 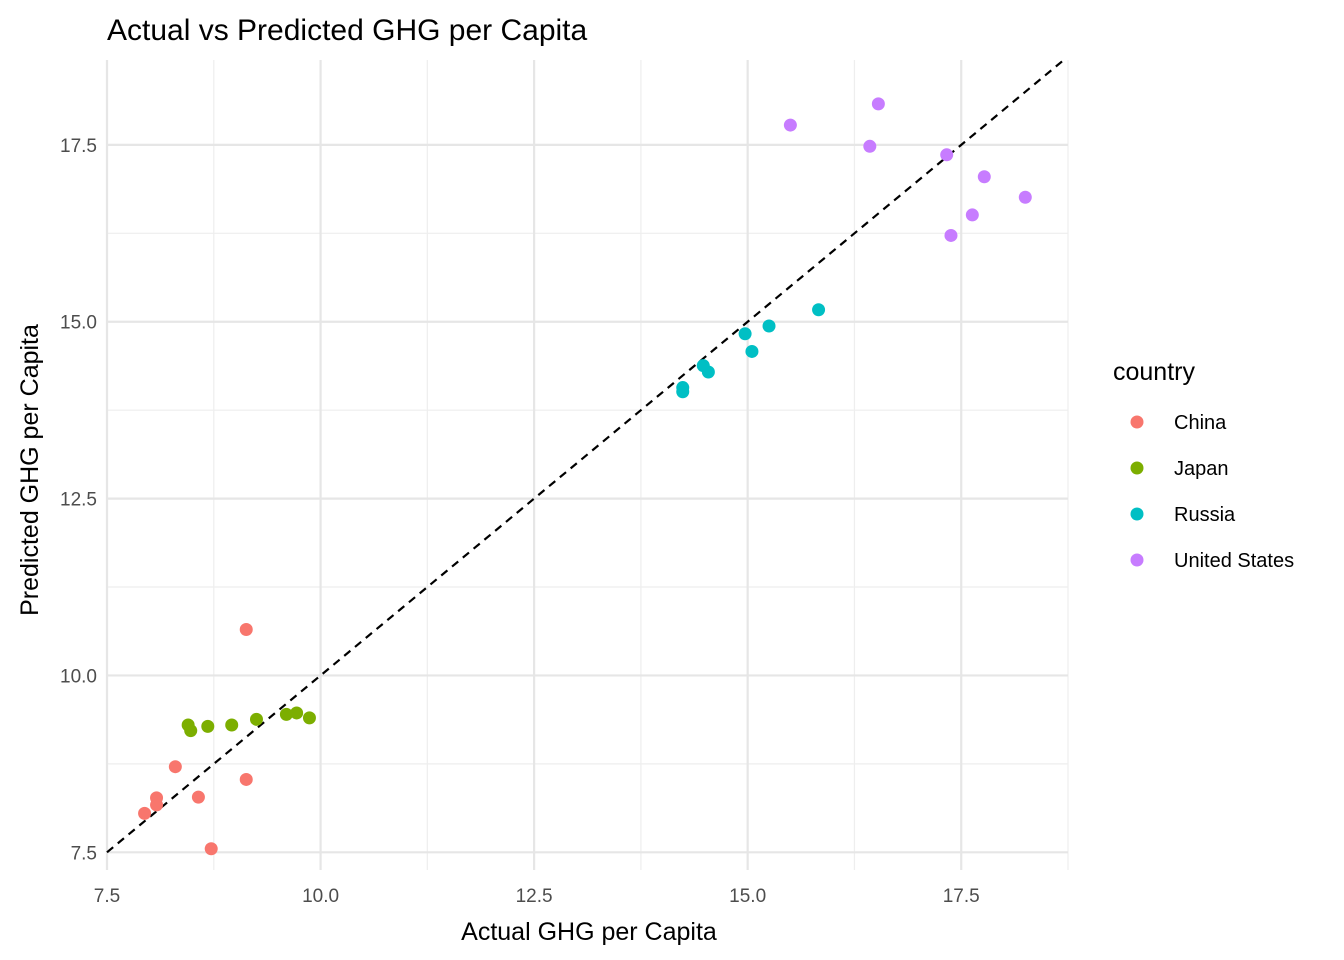 I want to click on y-tick-label: 10.0, so click(x=78, y=676).